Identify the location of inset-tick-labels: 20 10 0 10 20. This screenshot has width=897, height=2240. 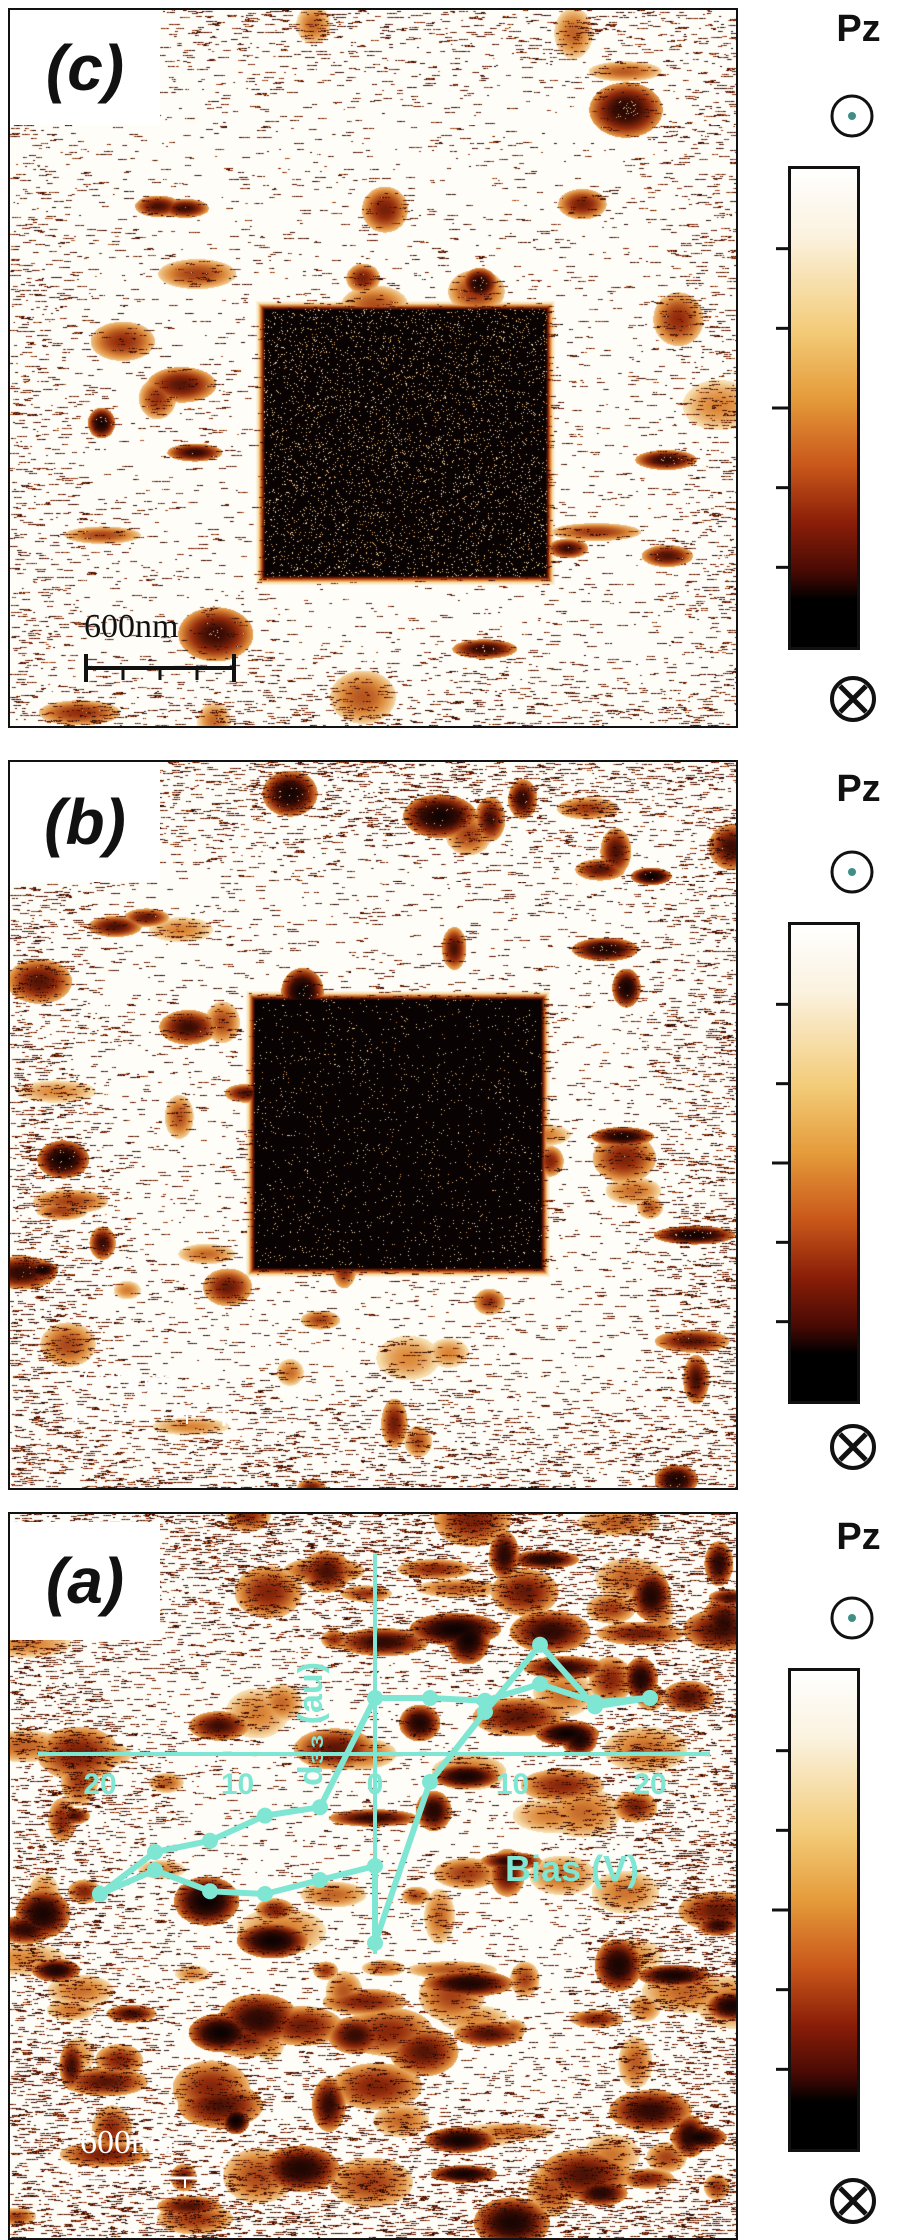
(374, 1784).